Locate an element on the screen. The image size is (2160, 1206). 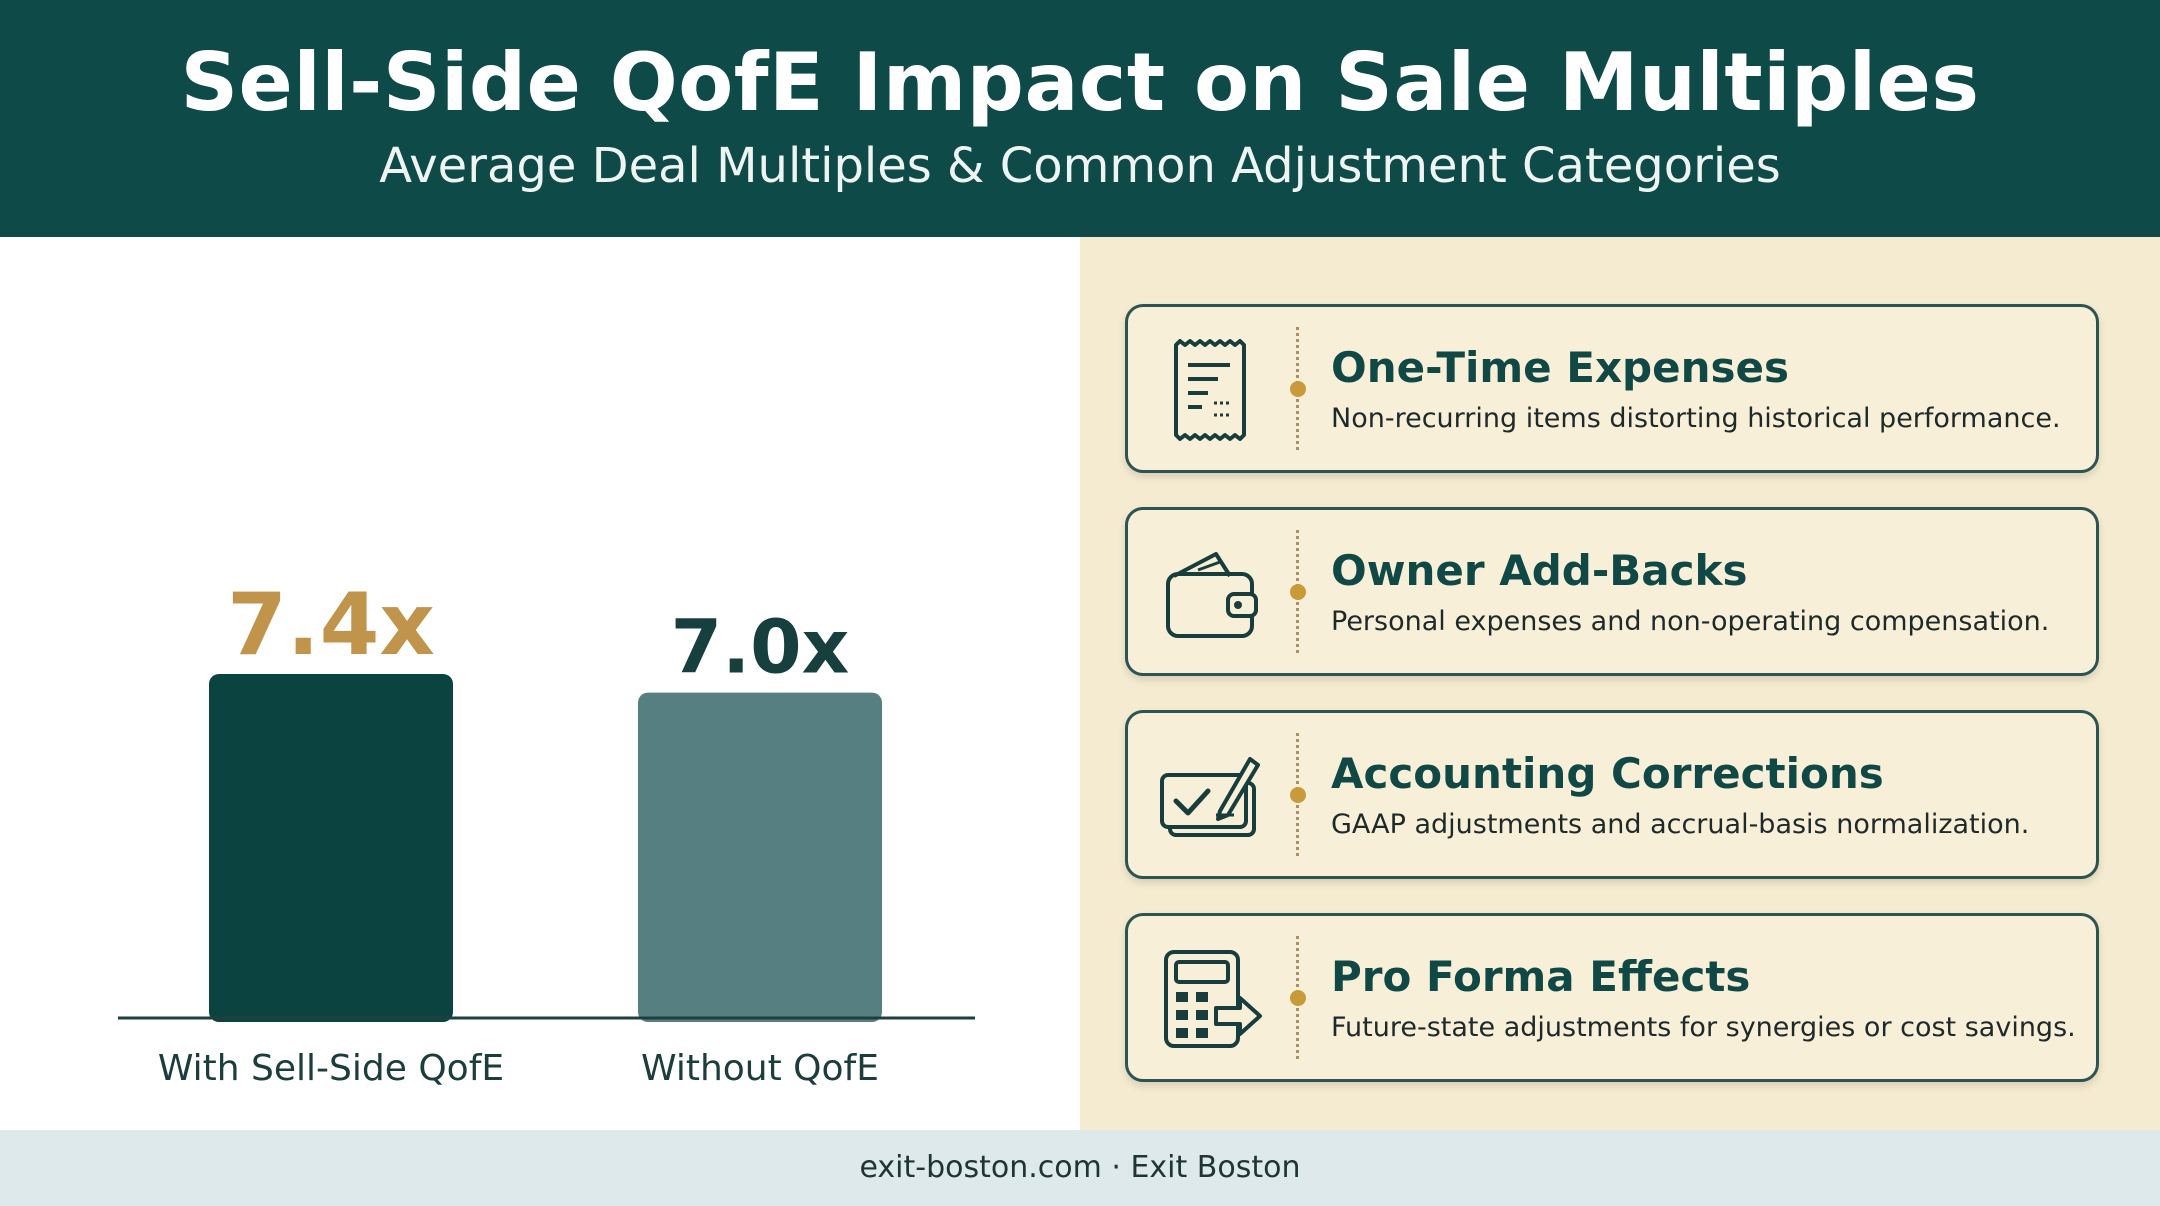
category-label: Without QofE is located at coordinates (760, 1068).